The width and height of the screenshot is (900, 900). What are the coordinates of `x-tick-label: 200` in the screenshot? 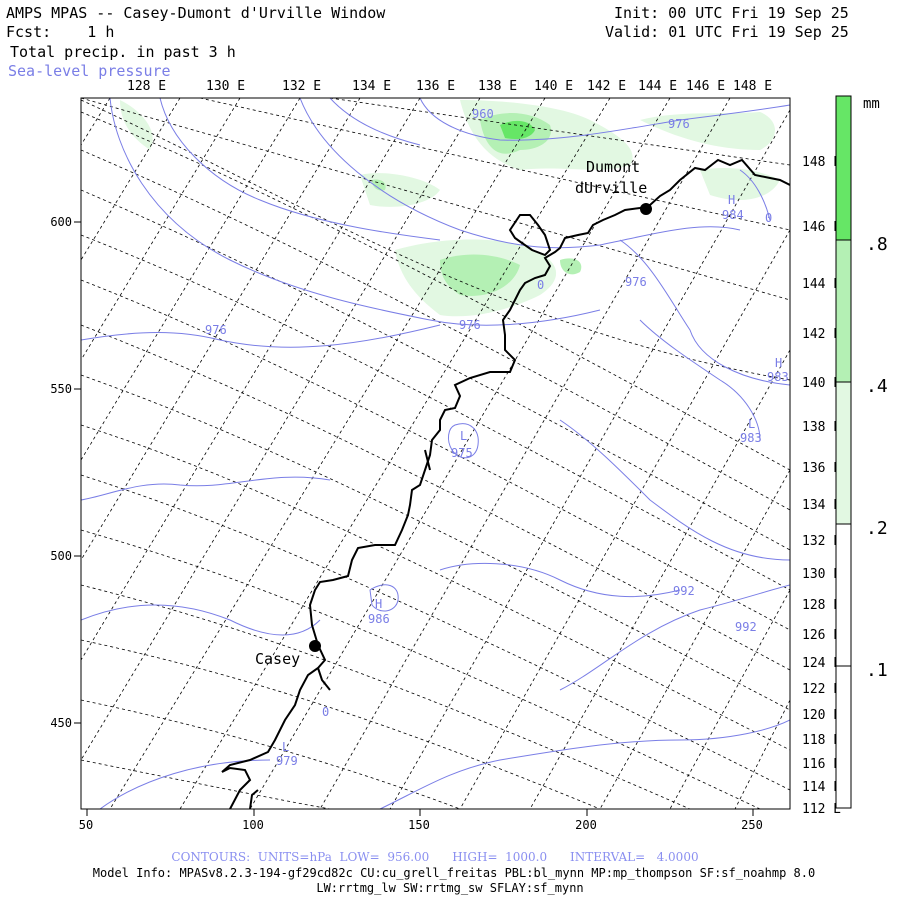 It's located at (586, 825).